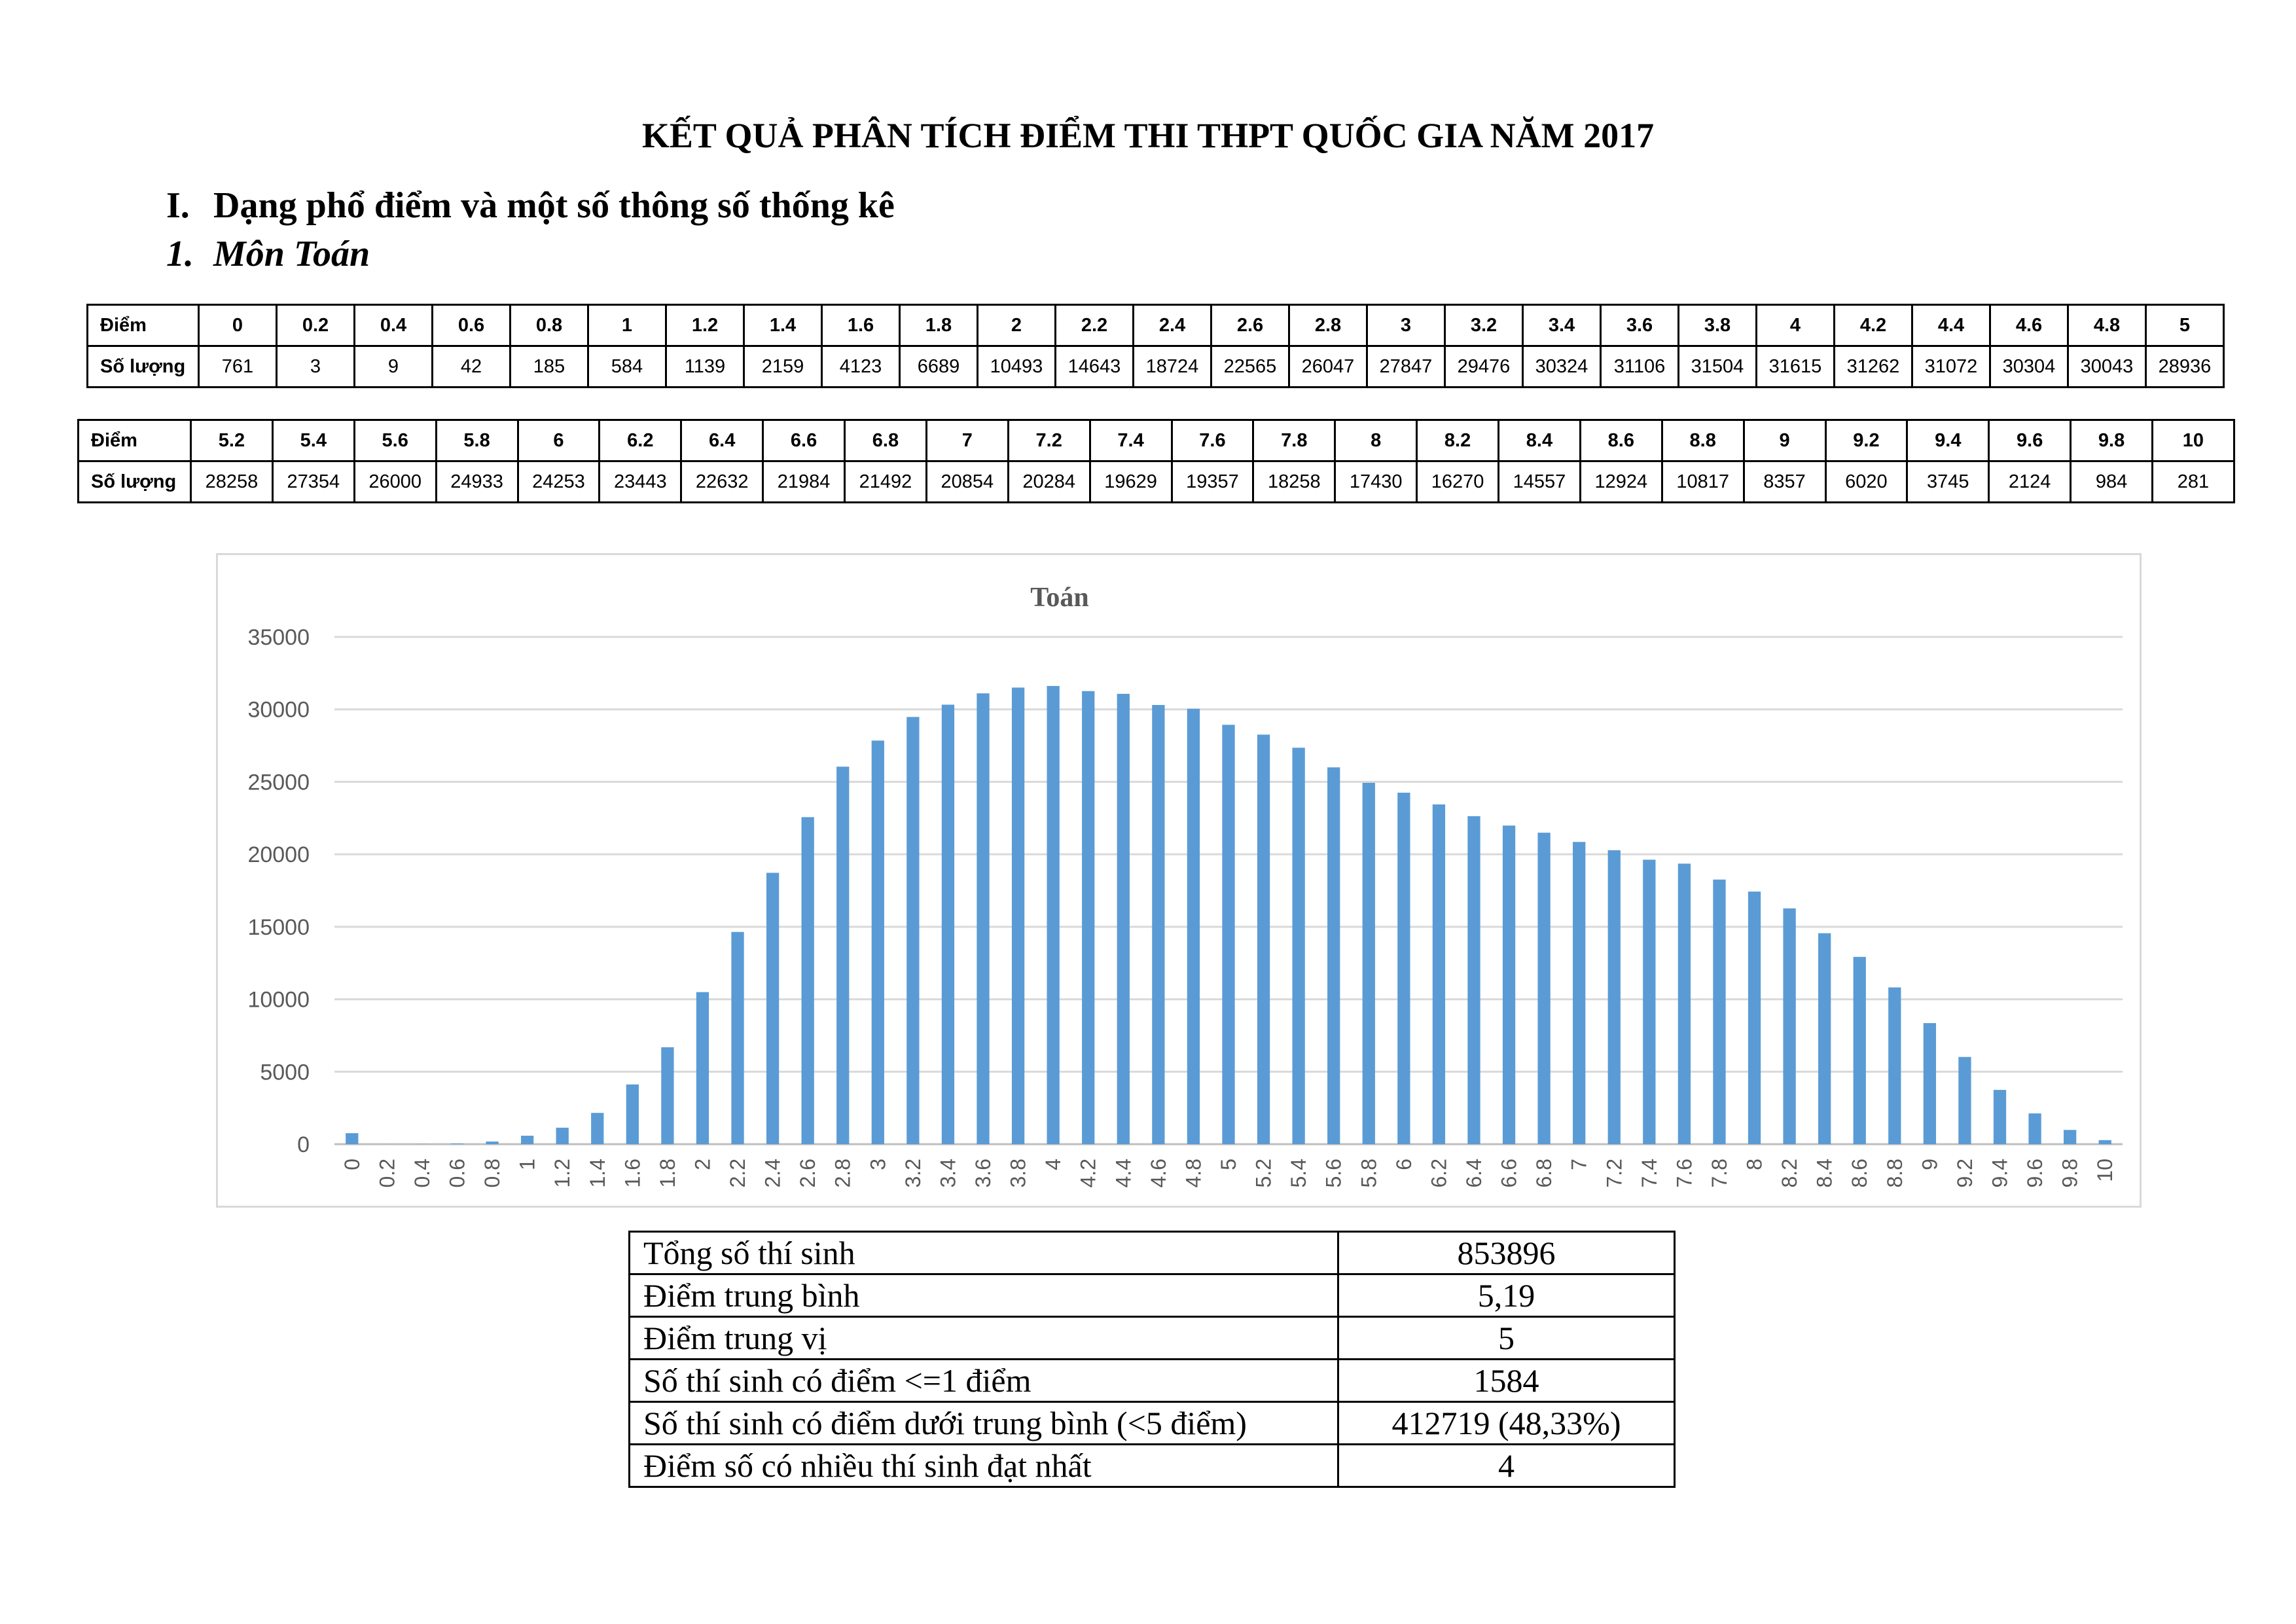 The width and height of the screenshot is (2296, 1624). I want to click on score-cell: 9.4, so click(1948, 440).